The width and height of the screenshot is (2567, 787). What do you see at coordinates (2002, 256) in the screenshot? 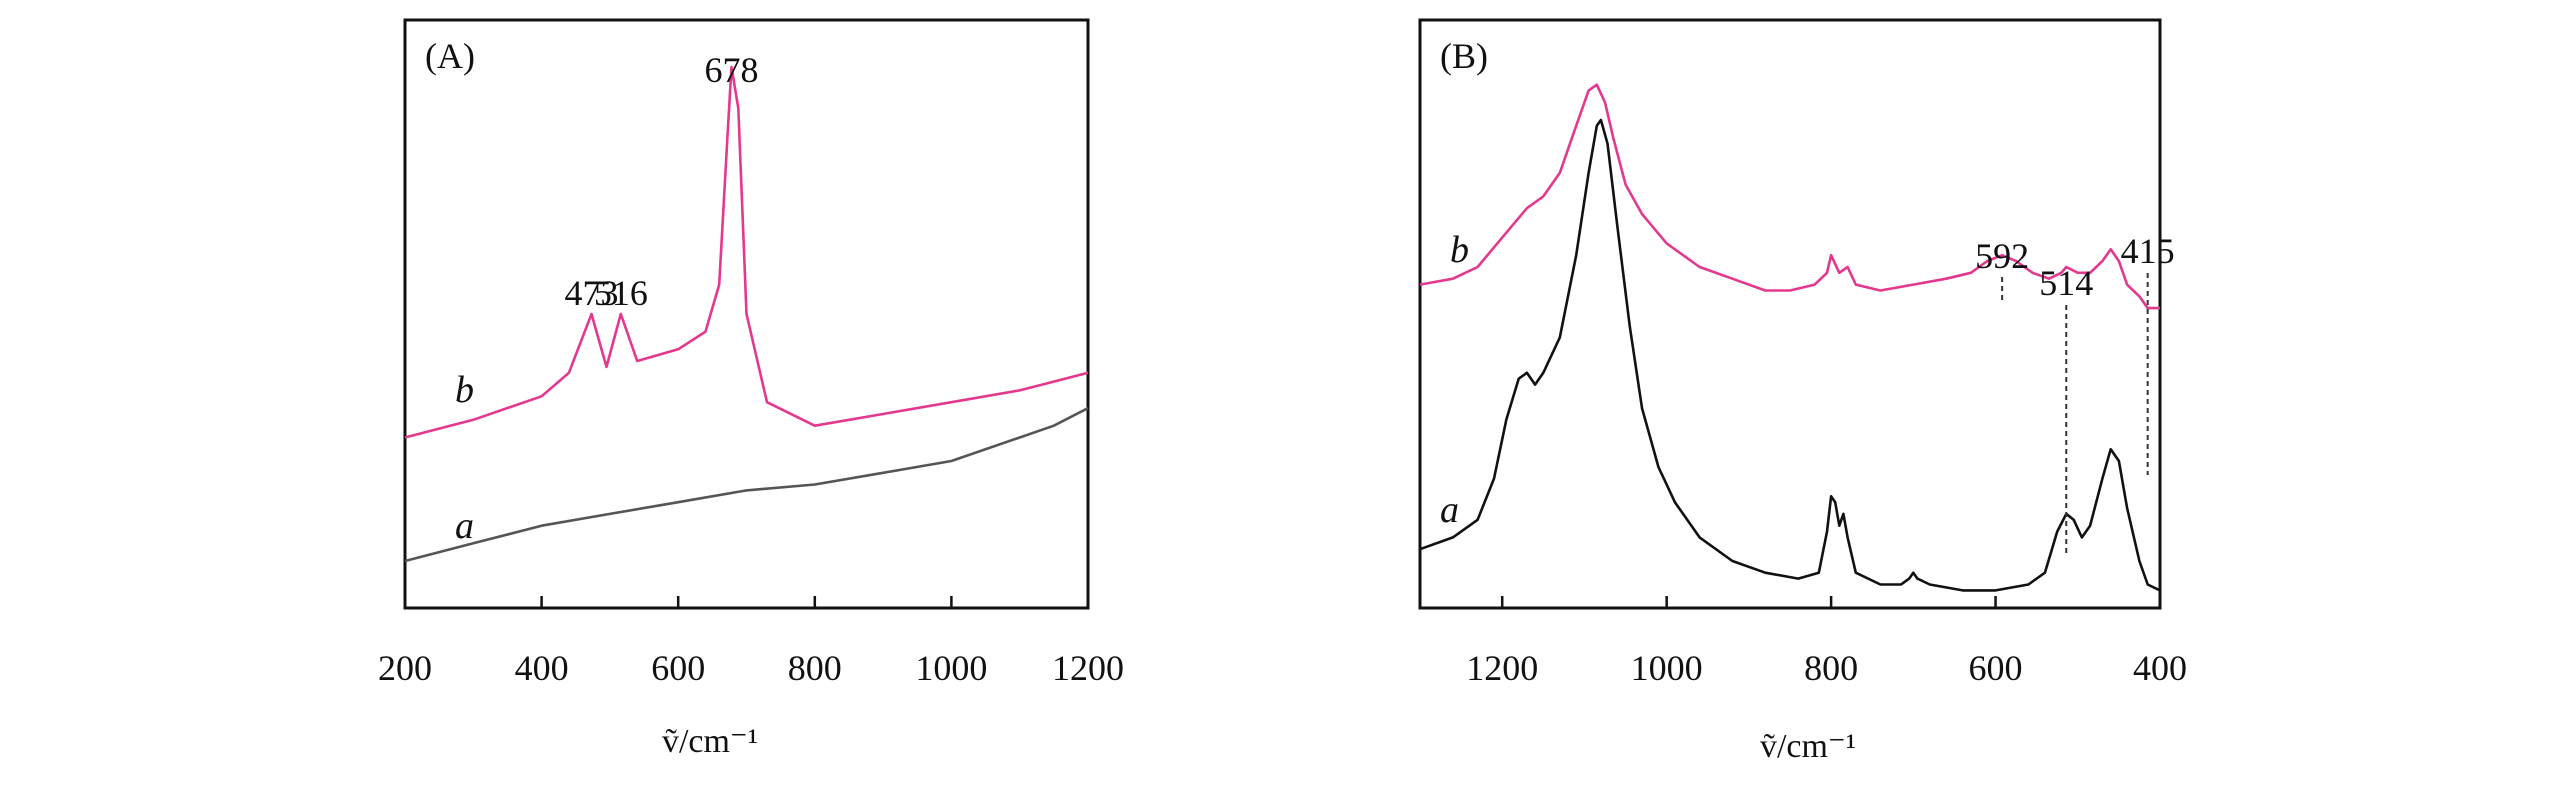
I see `panel-b-peak-label-592: 592` at bounding box center [2002, 256].